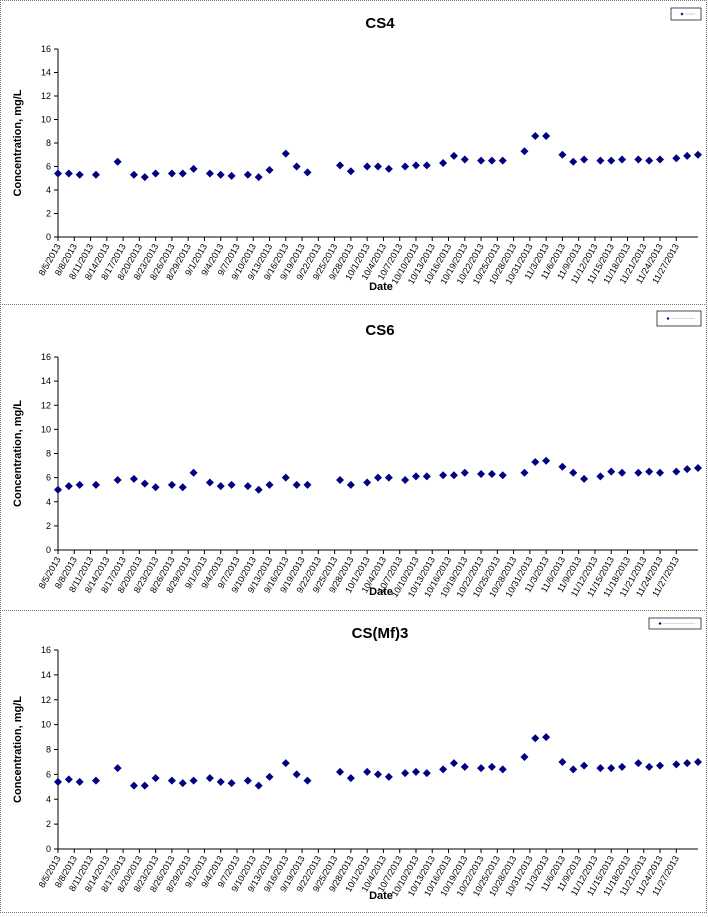  What do you see at coordinates (48, 190) in the screenshot?
I see `y-tick-label: 4` at bounding box center [48, 190].